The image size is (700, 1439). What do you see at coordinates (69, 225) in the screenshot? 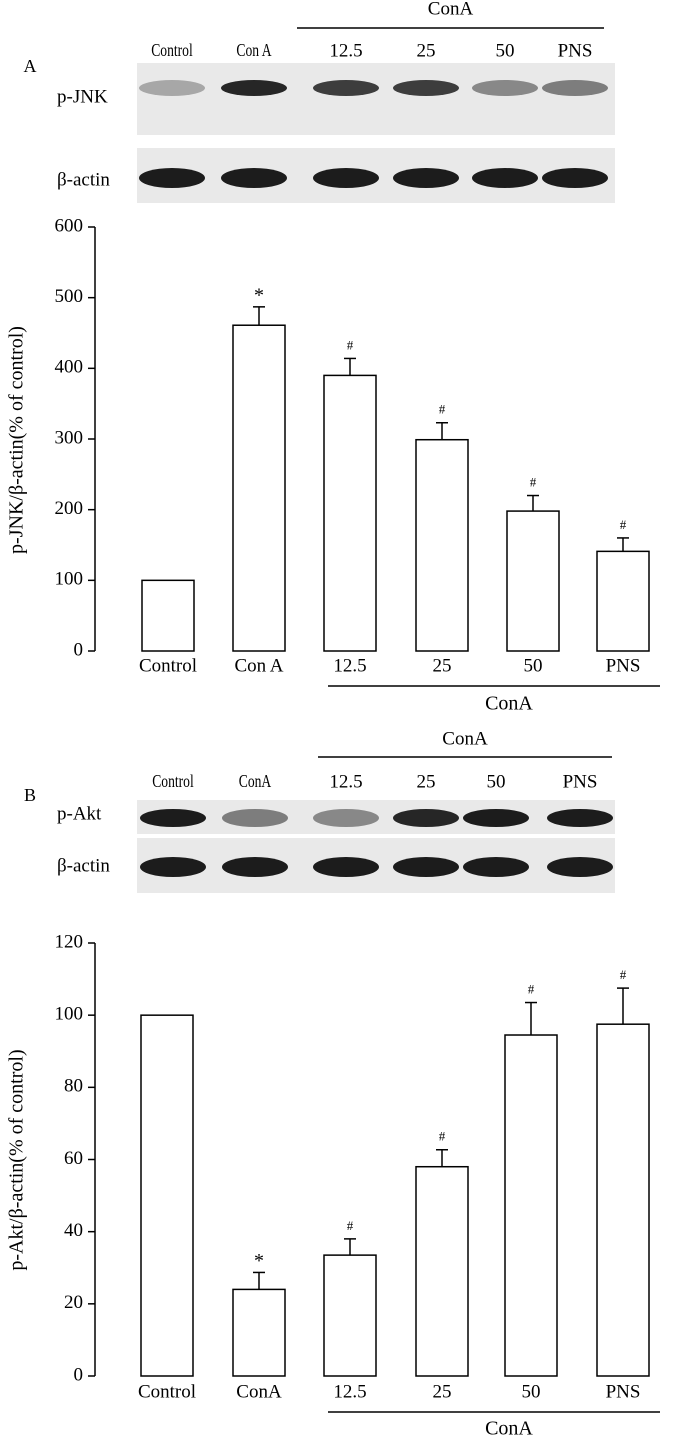
I see `y-tick-label: 600` at bounding box center [69, 225].